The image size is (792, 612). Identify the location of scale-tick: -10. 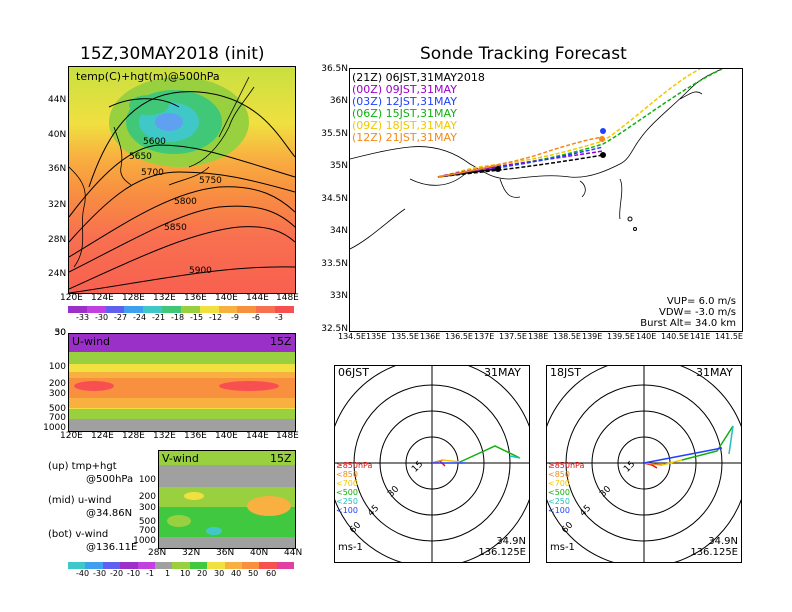
(134, 573).